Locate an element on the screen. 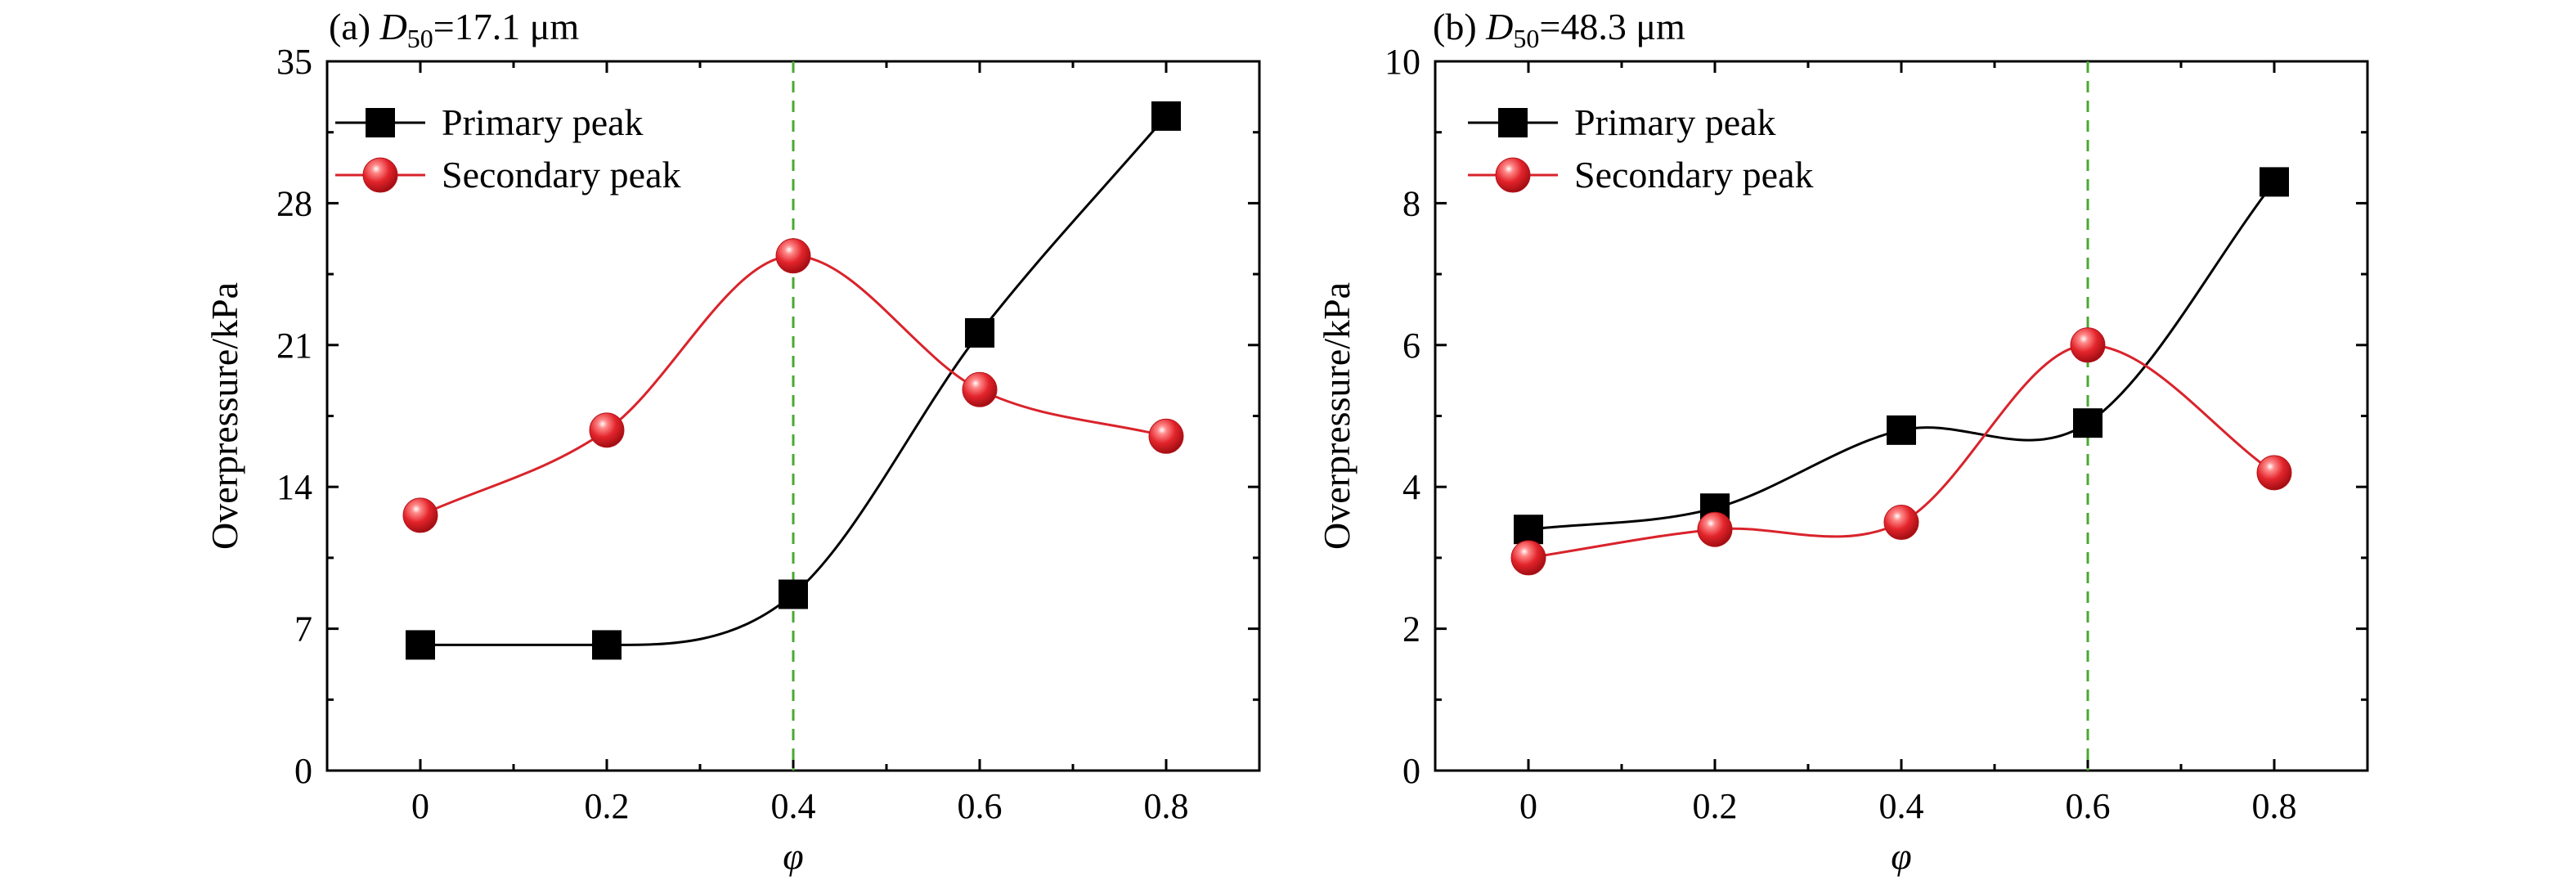  title-value: =17.1 μm is located at coordinates (506, 26).